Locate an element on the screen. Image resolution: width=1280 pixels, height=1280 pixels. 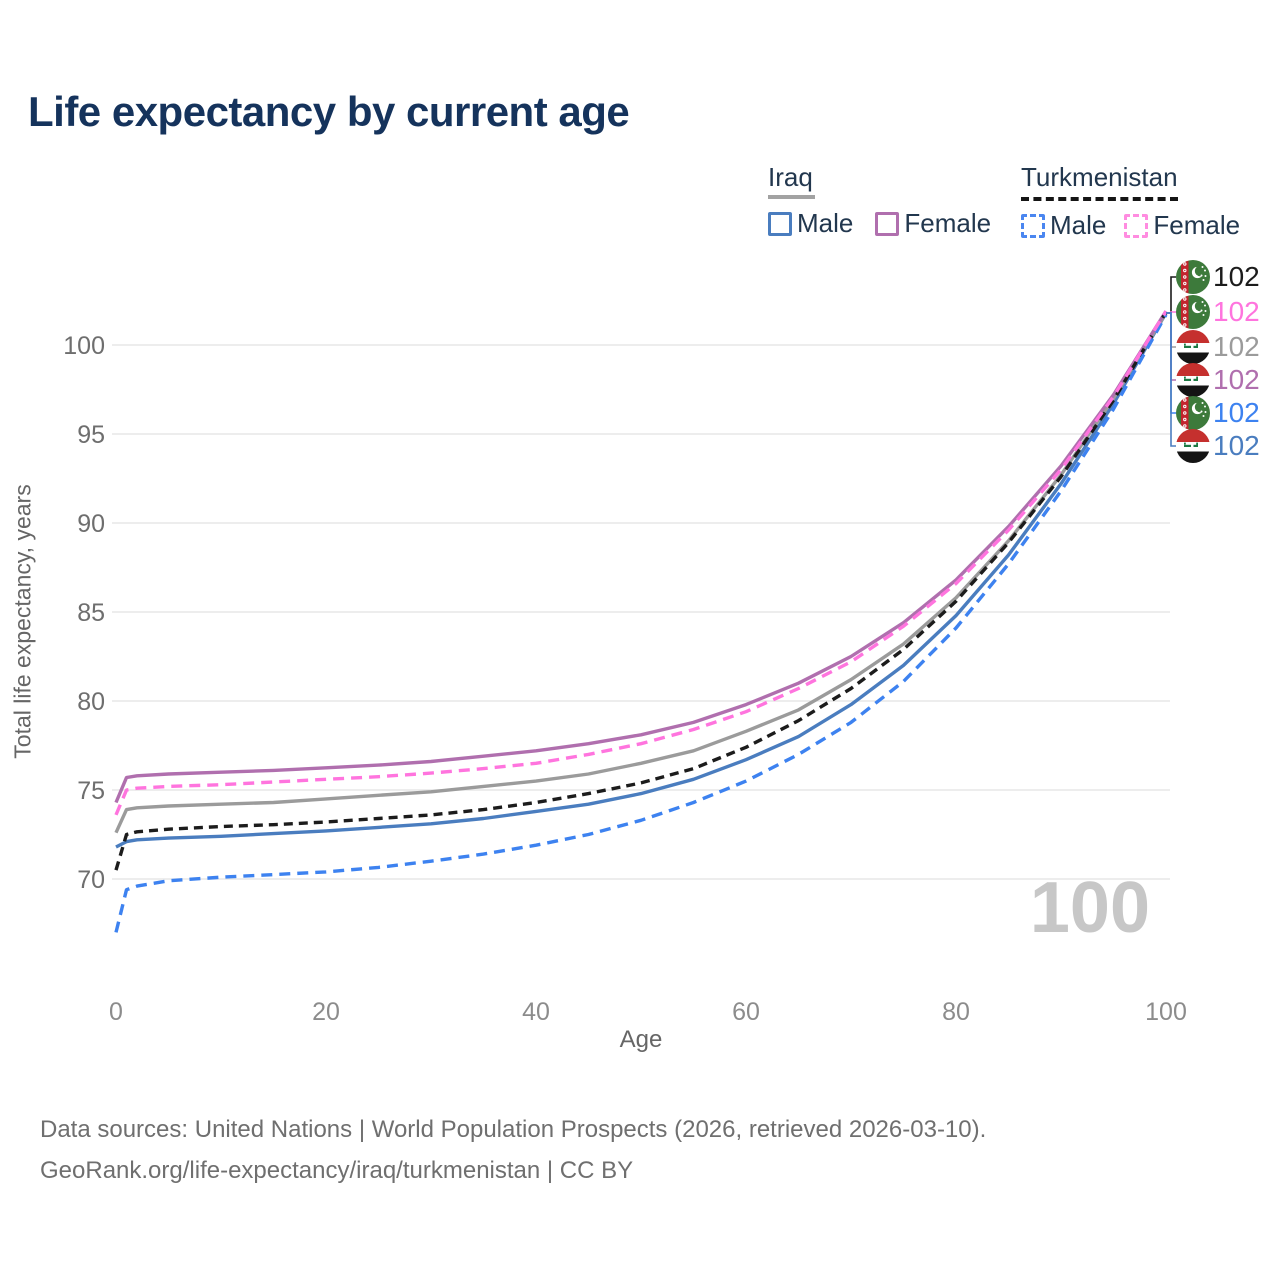
y-tick-label: 75 is located at coordinates (91, 791).